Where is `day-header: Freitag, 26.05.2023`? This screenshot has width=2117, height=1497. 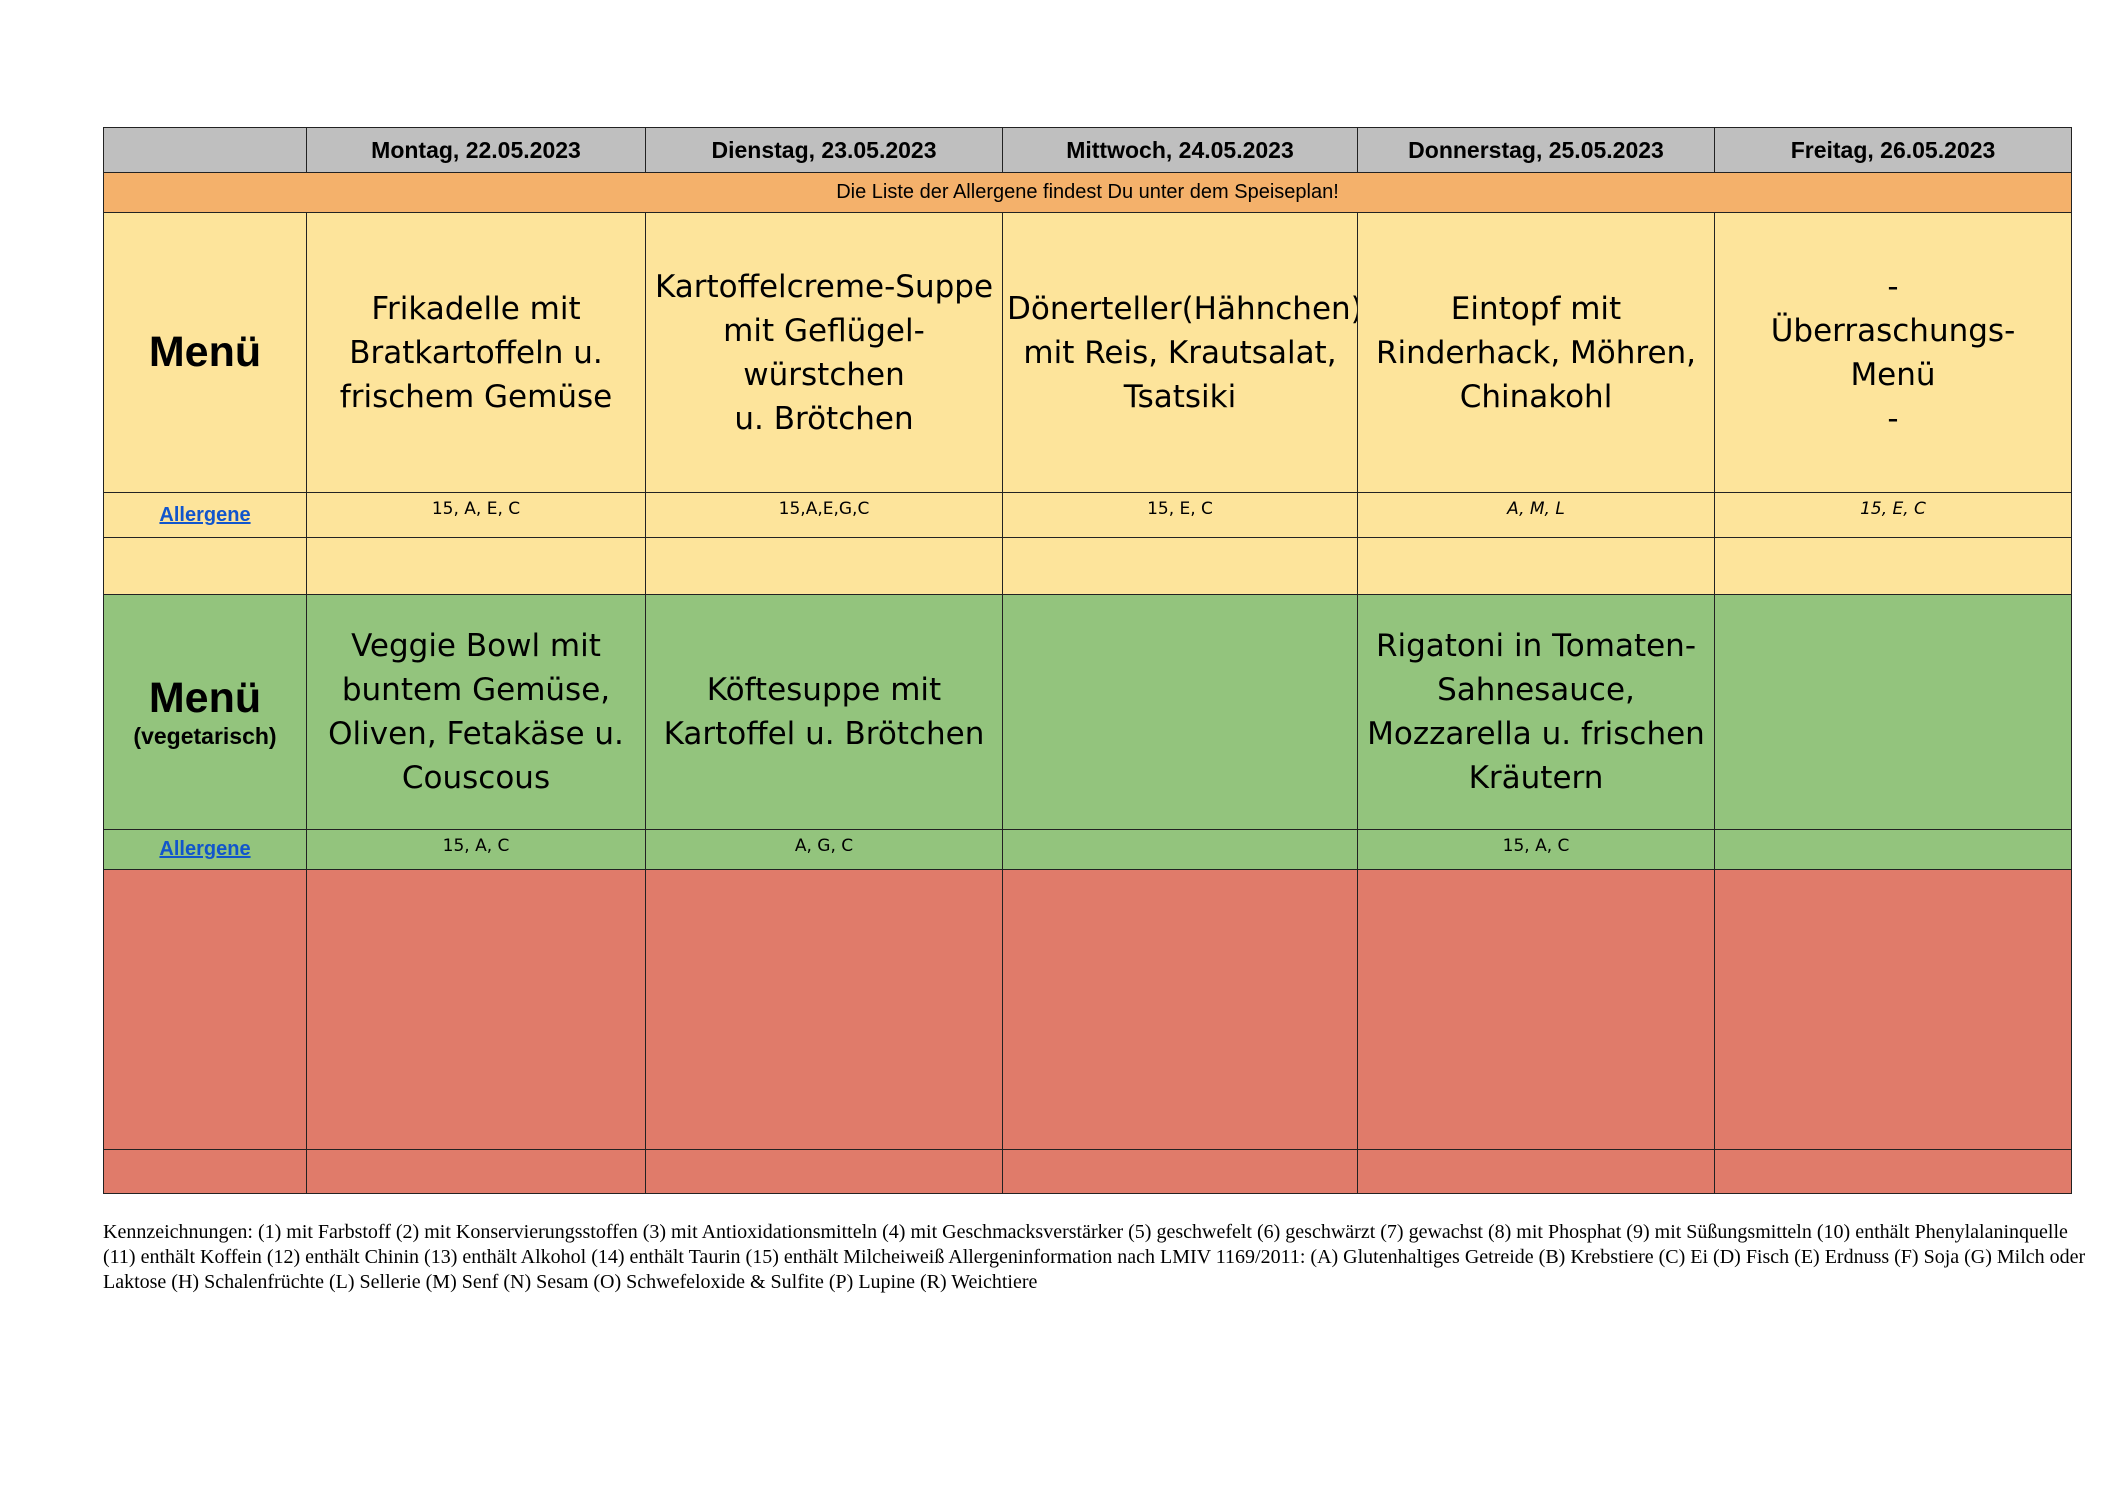 day-header: Freitag, 26.05.2023 is located at coordinates (1893, 150).